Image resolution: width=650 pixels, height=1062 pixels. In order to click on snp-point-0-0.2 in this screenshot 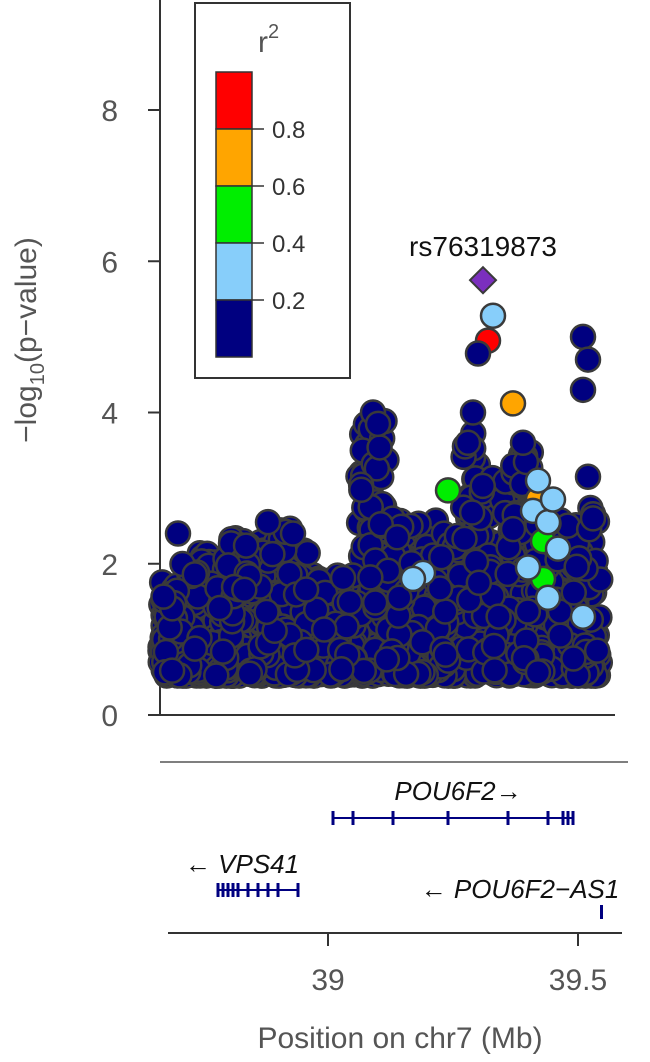, I will do `click(478, 353)`.